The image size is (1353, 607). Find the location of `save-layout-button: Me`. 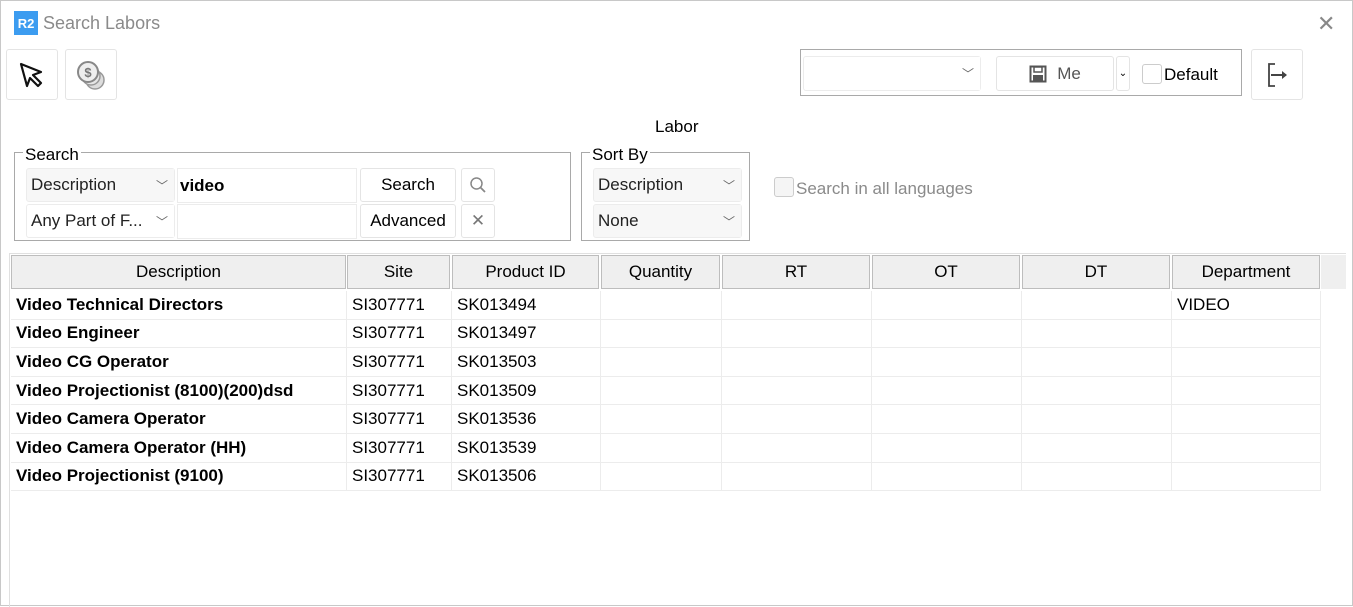

save-layout-button: Me is located at coordinates (1055, 73).